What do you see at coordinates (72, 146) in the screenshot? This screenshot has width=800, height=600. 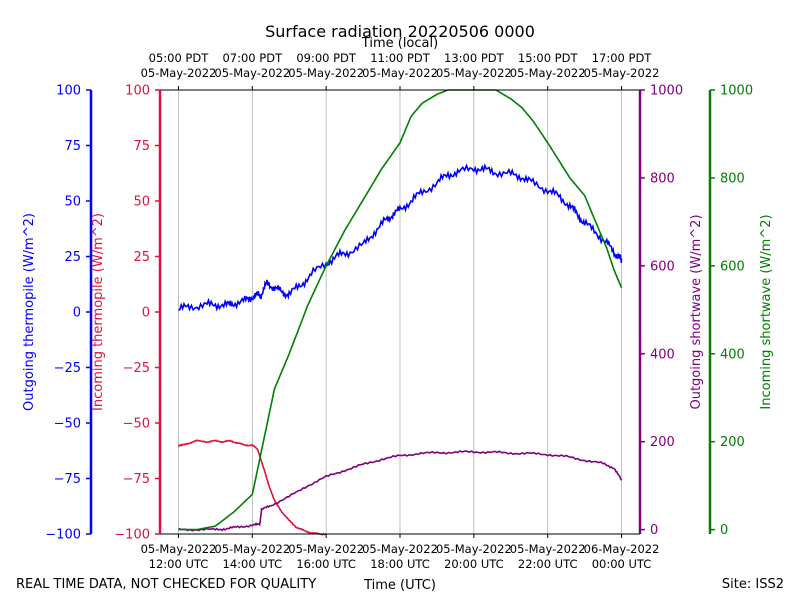 I see `outgoing-thermopile-tick-label: 75` at bounding box center [72, 146].